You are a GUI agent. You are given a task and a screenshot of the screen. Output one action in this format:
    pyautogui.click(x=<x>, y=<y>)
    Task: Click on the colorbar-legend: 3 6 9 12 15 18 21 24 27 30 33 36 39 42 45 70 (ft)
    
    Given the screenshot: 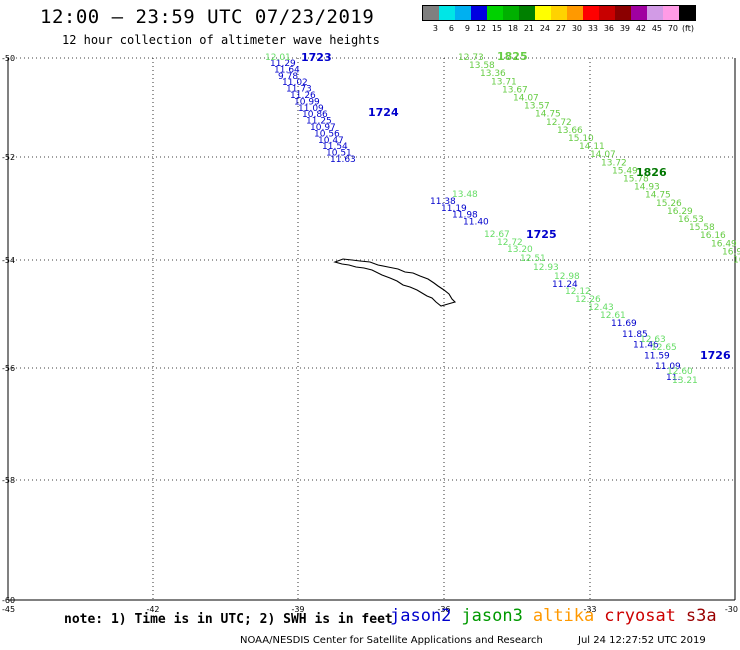 What is the action you would take?
    pyautogui.click(x=559, y=19)
    